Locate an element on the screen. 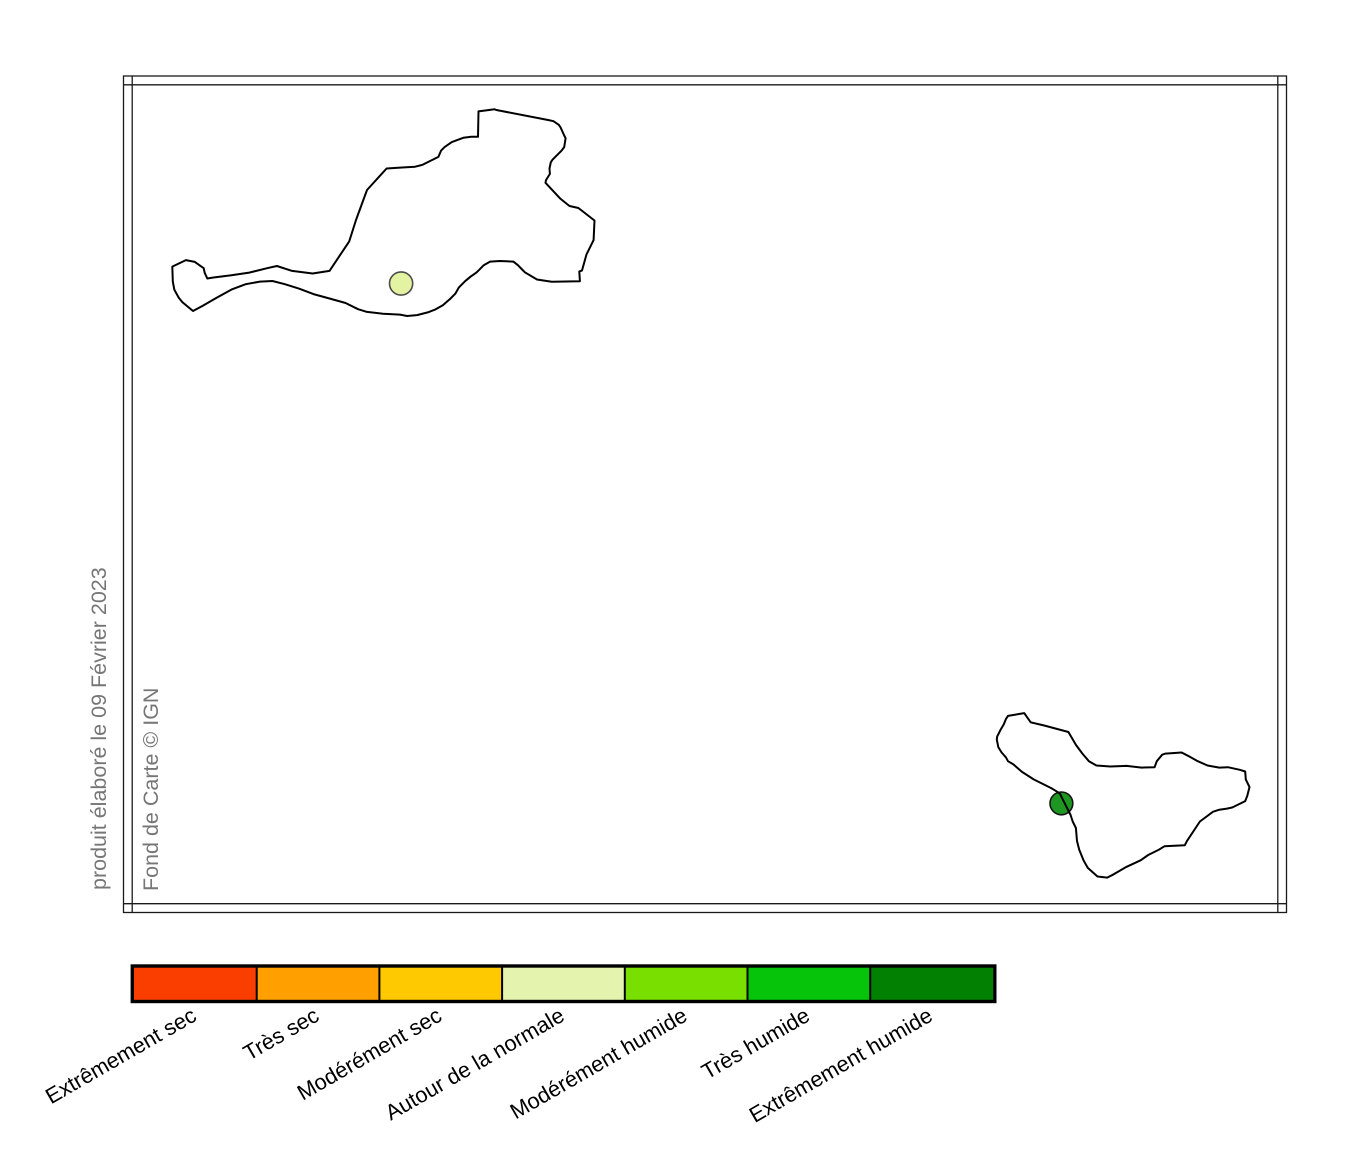  svg-text: Fond de Carte © IGN is located at coordinates (151, 789).